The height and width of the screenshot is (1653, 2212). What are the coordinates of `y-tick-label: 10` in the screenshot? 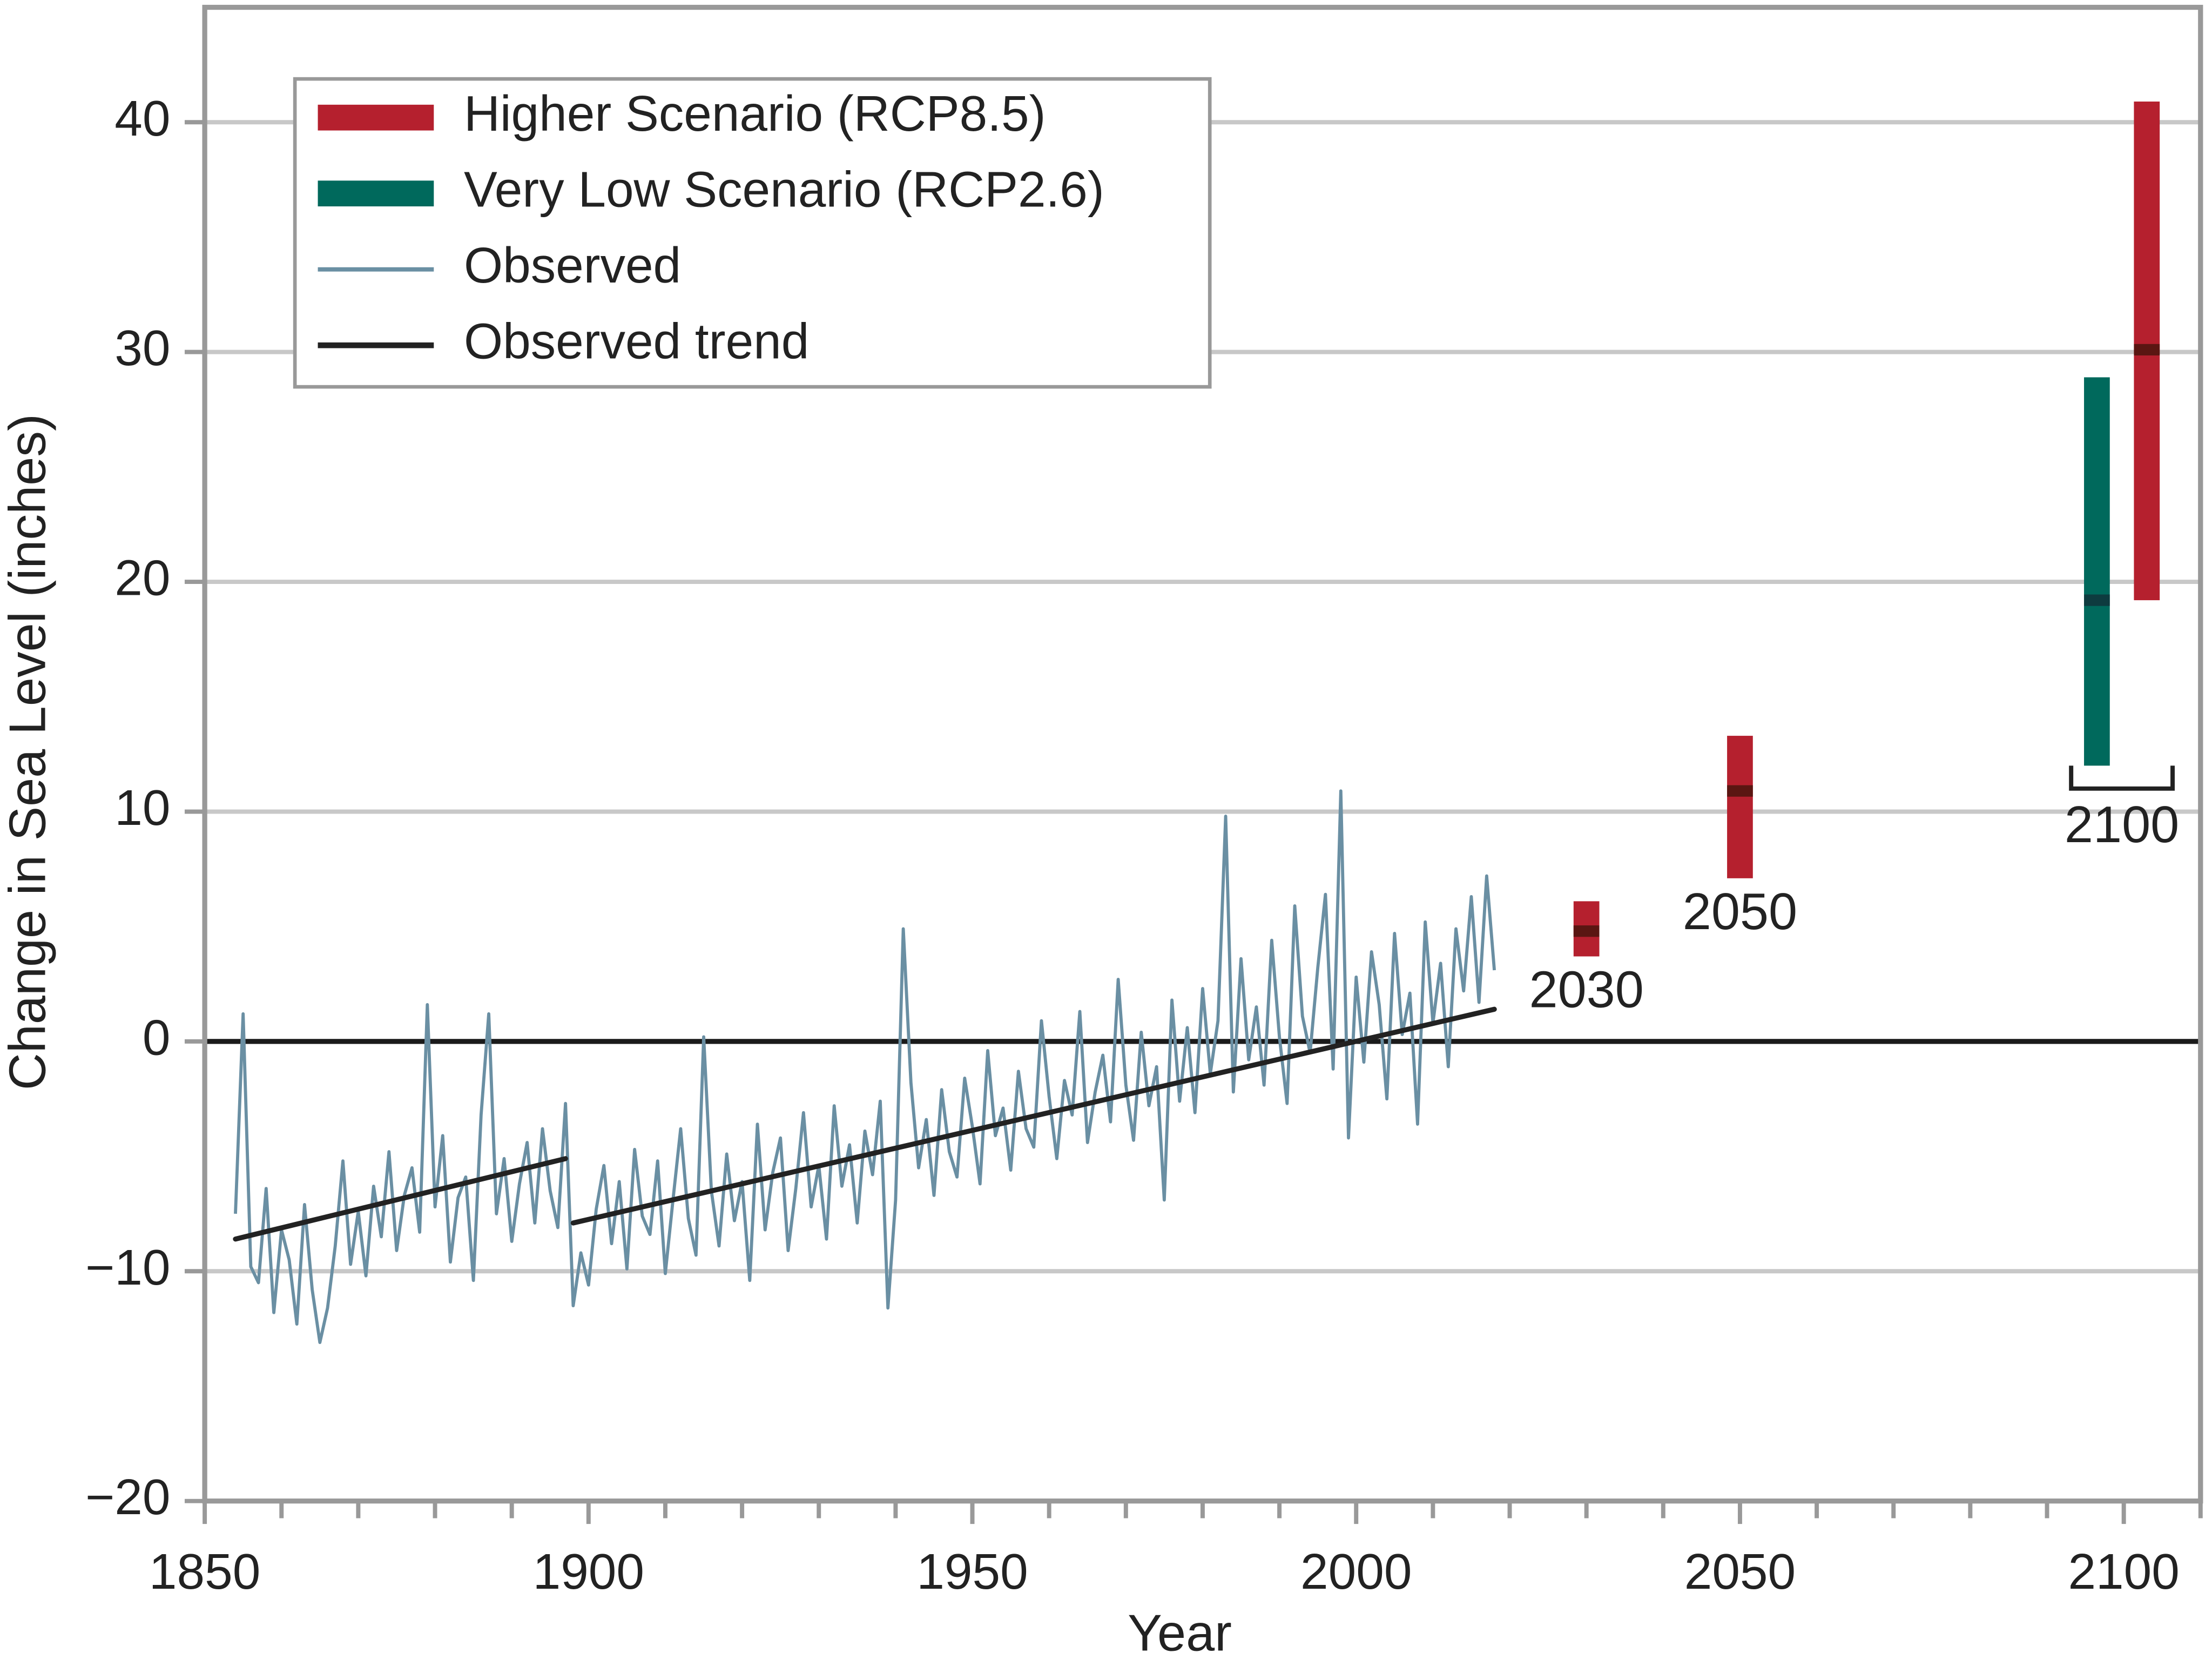 It's located at (142, 808).